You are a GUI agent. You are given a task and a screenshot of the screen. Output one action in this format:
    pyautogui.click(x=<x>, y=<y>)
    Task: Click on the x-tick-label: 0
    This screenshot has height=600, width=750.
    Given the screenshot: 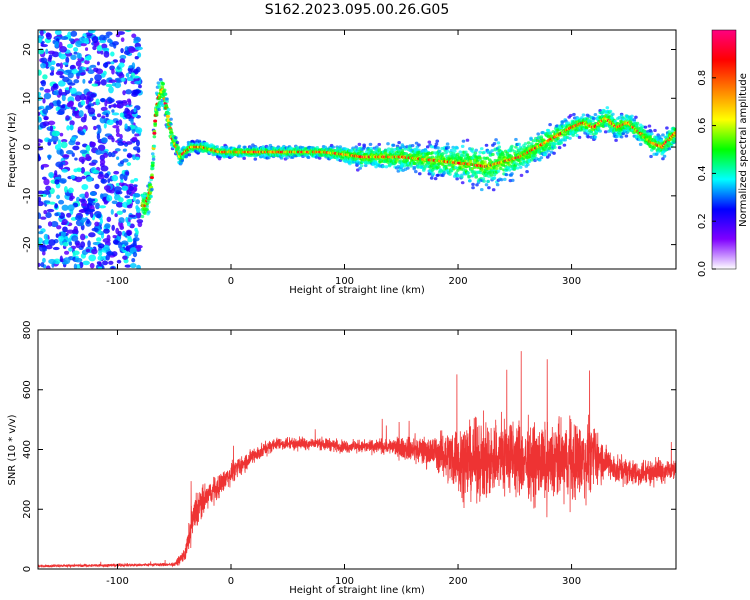 What is the action you would take?
    pyautogui.click(x=231, y=581)
    